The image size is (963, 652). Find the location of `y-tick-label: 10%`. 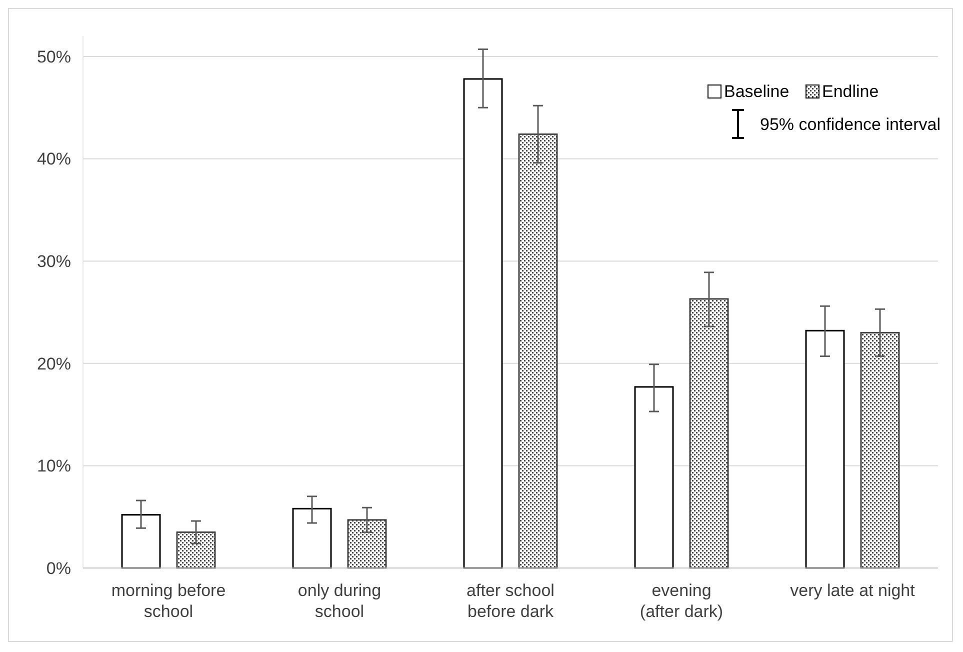

y-tick-label: 10% is located at coordinates (53, 466).